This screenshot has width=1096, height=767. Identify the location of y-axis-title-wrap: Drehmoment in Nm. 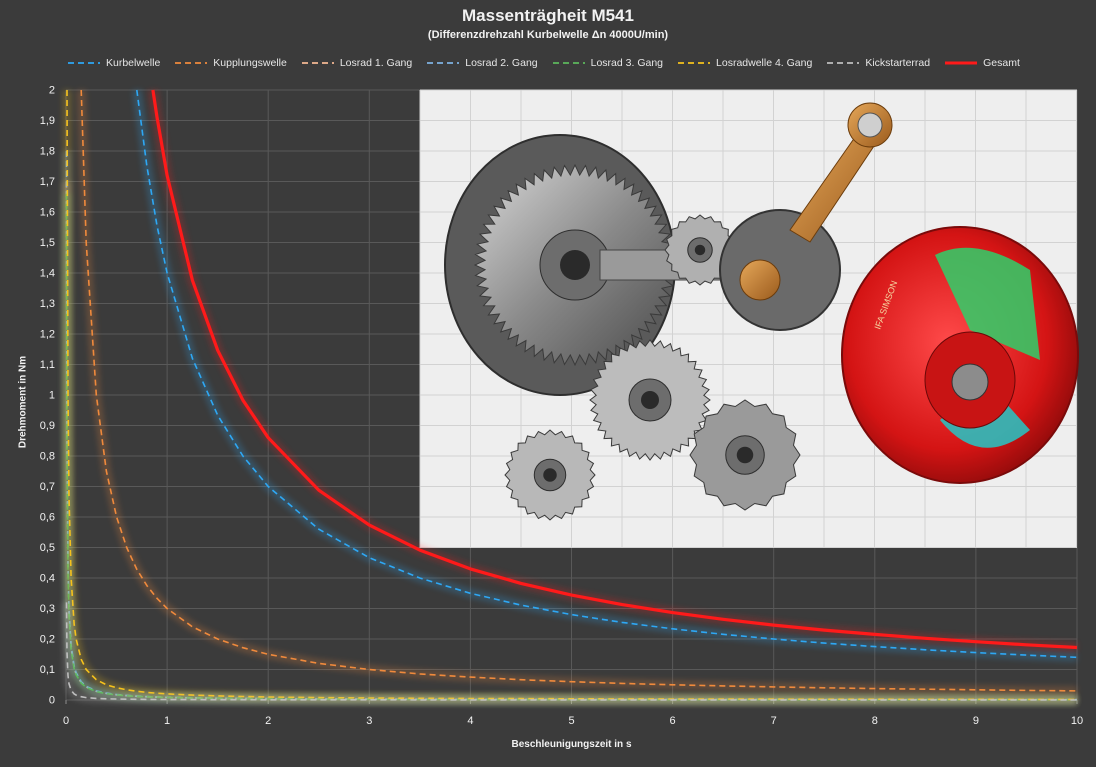
(23, 402).